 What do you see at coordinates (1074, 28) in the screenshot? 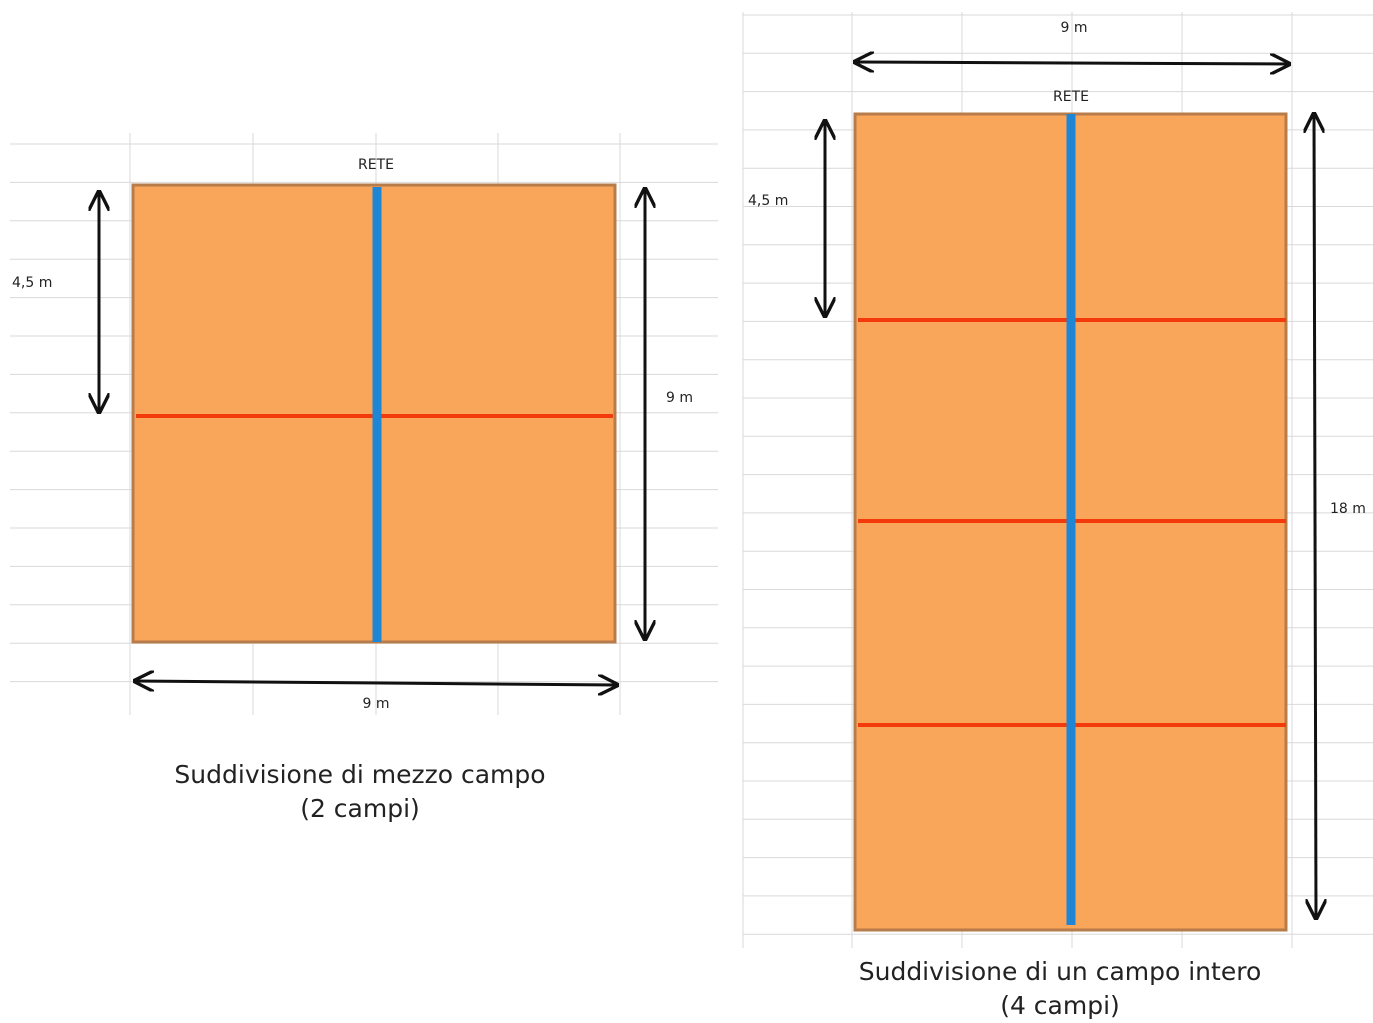
I see `full-court-width-label: 9 m` at bounding box center [1074, 28].